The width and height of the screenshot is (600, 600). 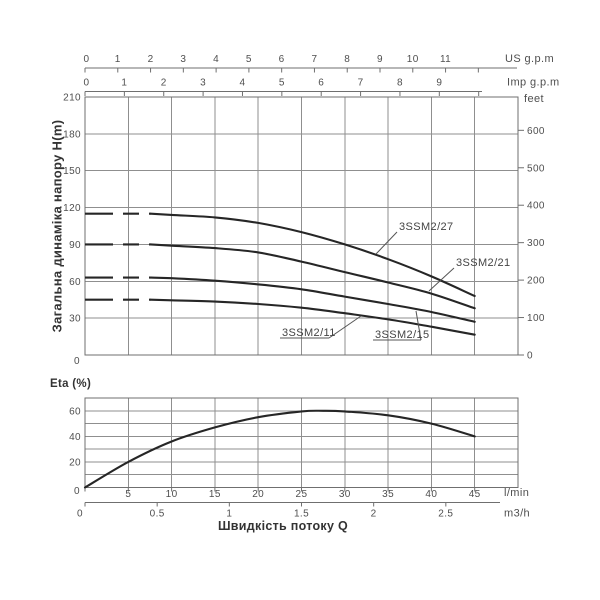 I want to click on eta-y-axis: 60 40 20 0, so click(x=75, y=451).